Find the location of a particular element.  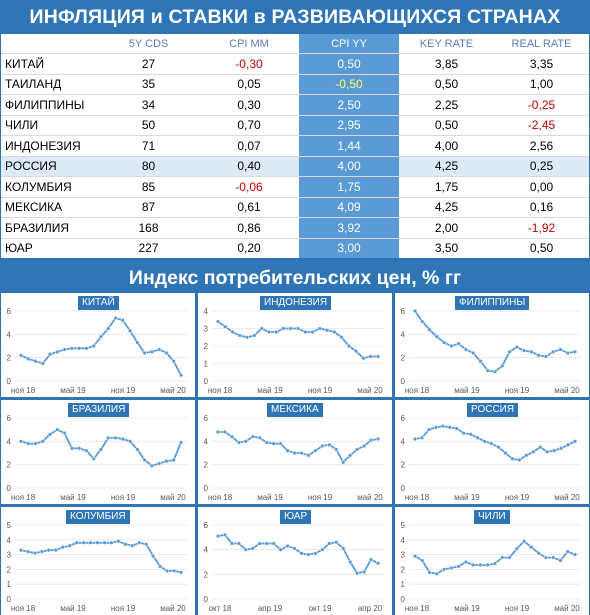

chart-panel-7: 0 1 2 3 4 5 ноя 18 май 19 ноя 19 май 20 КОЛУМБИЯ is located at coordinates (98, 561).